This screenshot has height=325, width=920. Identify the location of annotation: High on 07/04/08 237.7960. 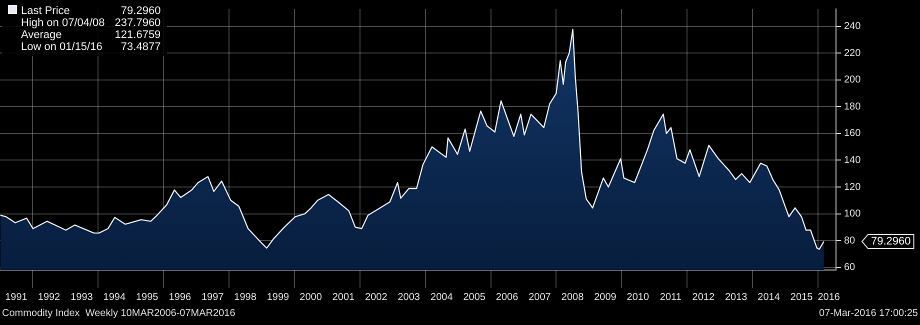
(90, 23).